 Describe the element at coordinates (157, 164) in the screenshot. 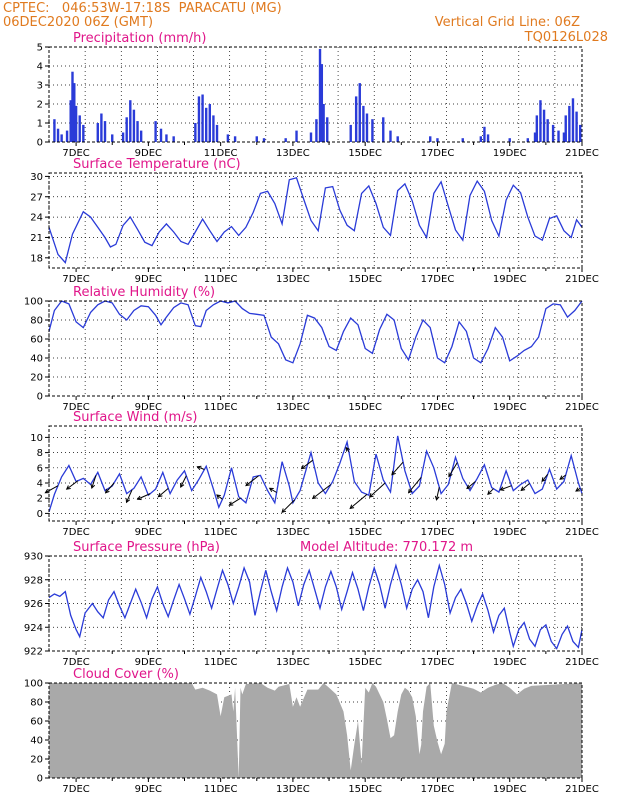

I see `temperature-title: Surface Temperature (nC)` at that location.